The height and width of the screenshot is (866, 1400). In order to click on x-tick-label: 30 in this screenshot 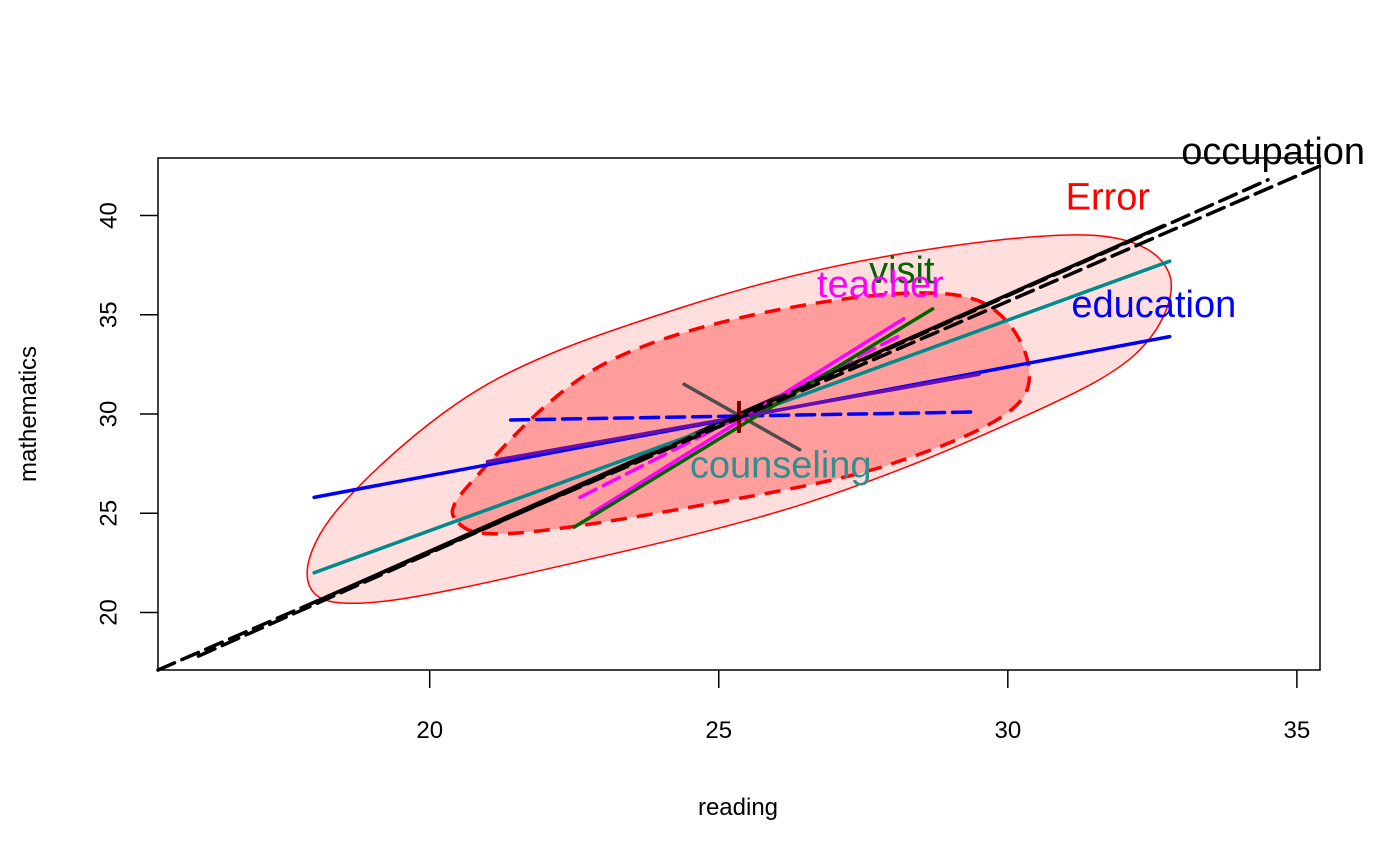, I will do `click(1007, 730)`.